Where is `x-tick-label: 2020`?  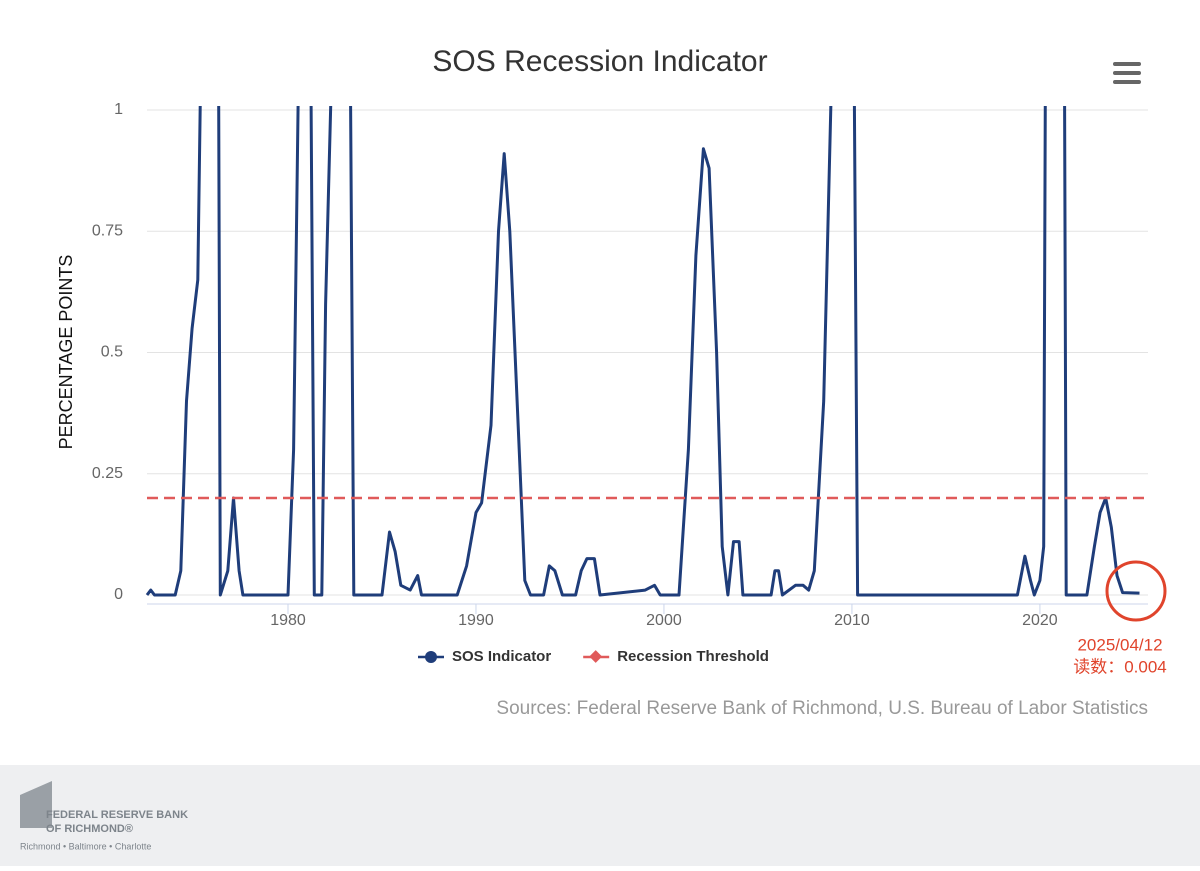 x-tick-label: 2020 is located at coordinates (1040, 620).